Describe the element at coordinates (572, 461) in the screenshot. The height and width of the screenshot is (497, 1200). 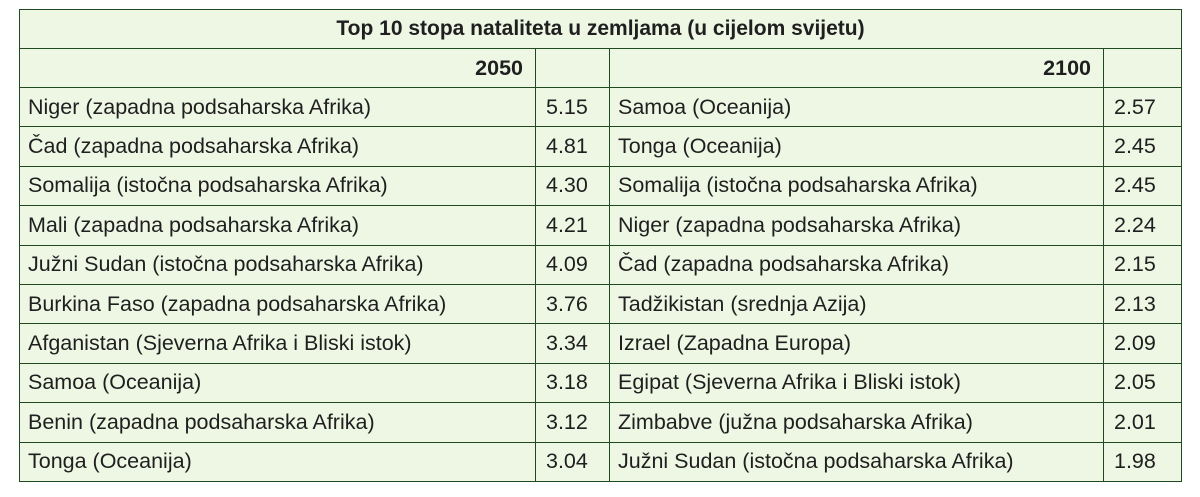
I see `left-rate-cell: 3.04` at that location.